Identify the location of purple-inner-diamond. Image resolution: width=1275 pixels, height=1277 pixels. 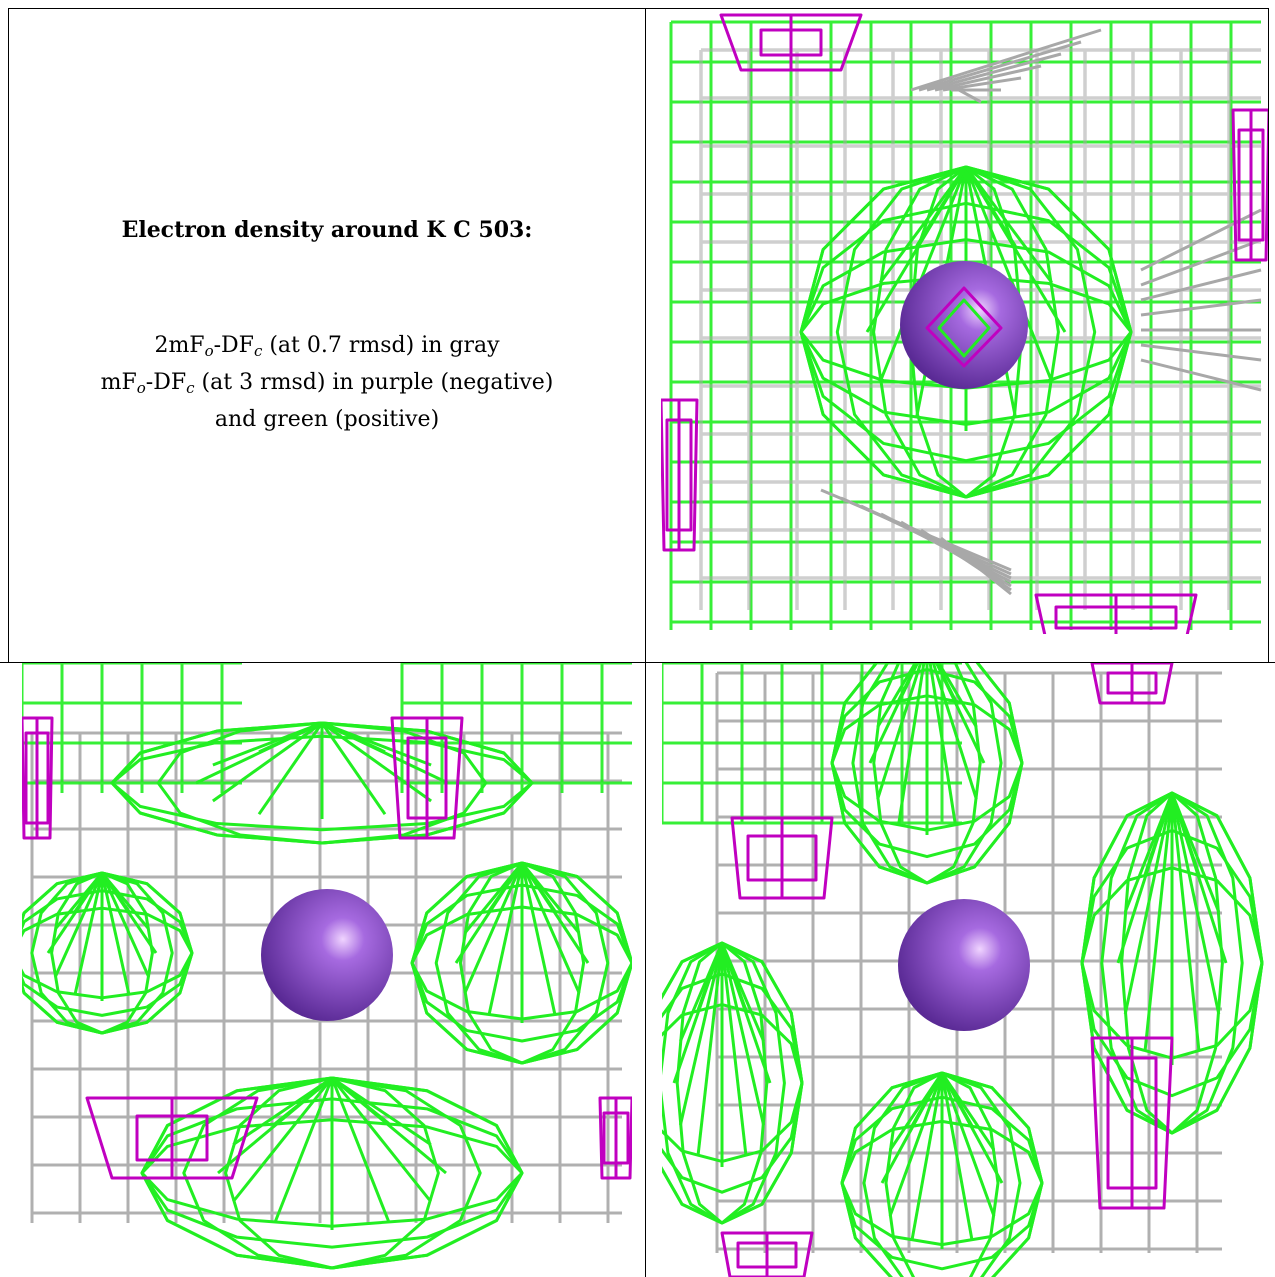
(964, 327).